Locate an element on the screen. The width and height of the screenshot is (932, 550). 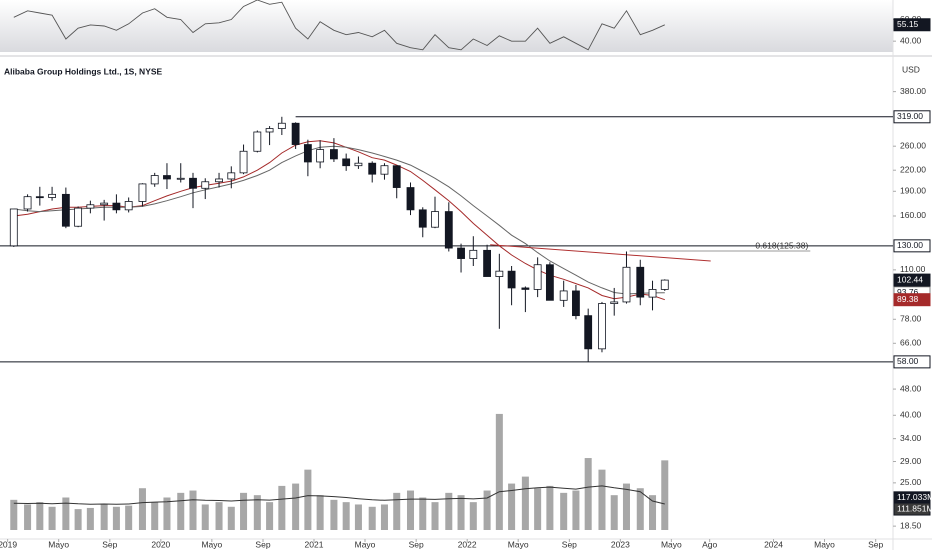
y-tick-label: 34.00 is located at coordinates (911, 438).